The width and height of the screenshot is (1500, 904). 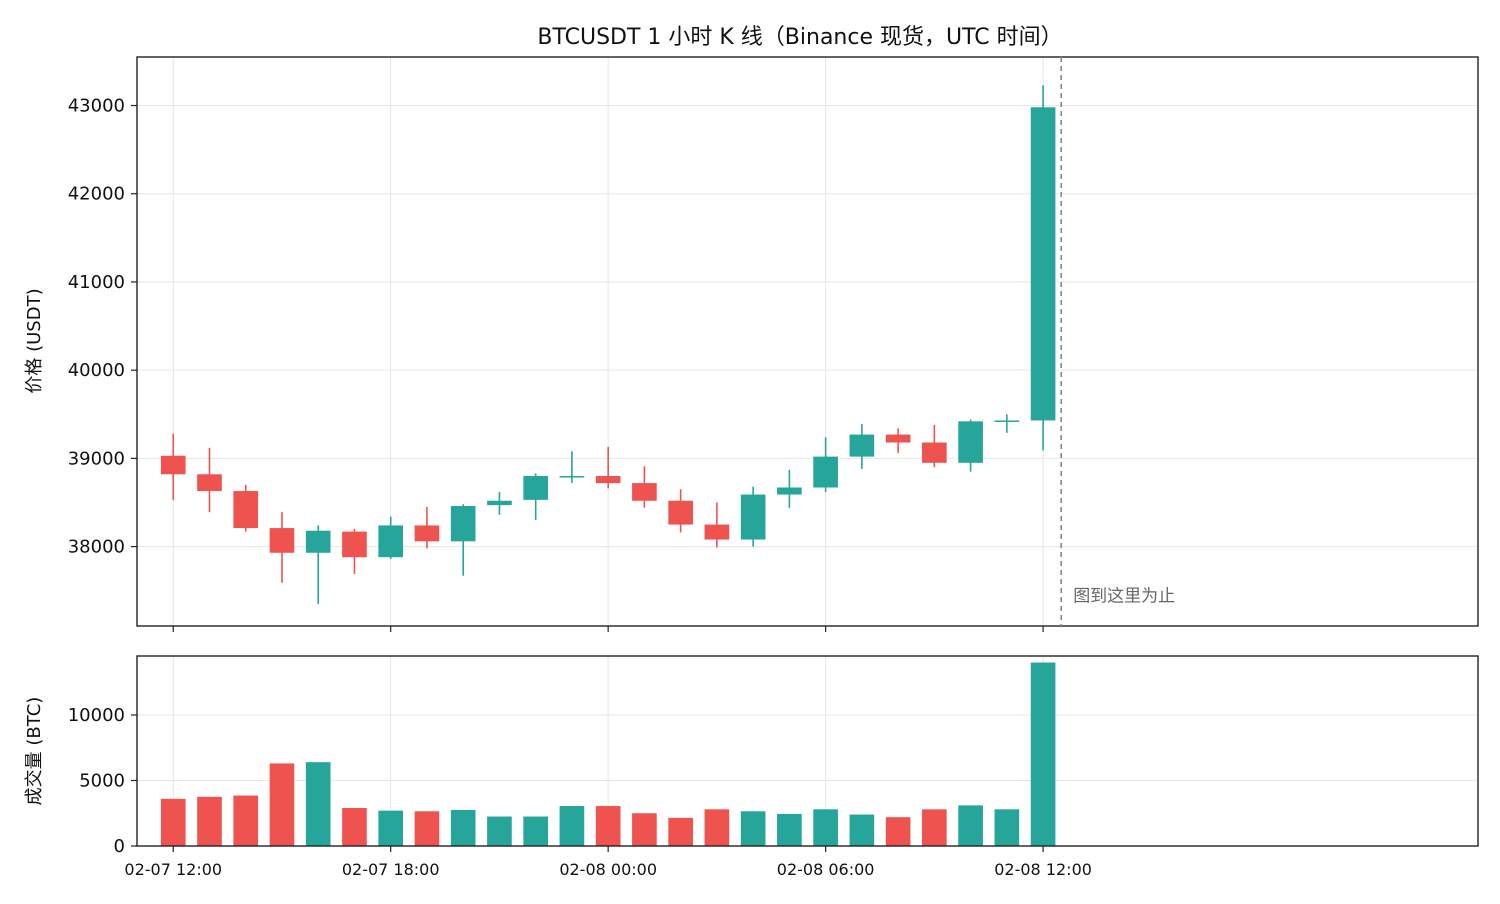 What do you see at coordinates (119, 846) in the screenshot?
I see `volume-tick-label-0: 0` at bounding box center [119, 846].